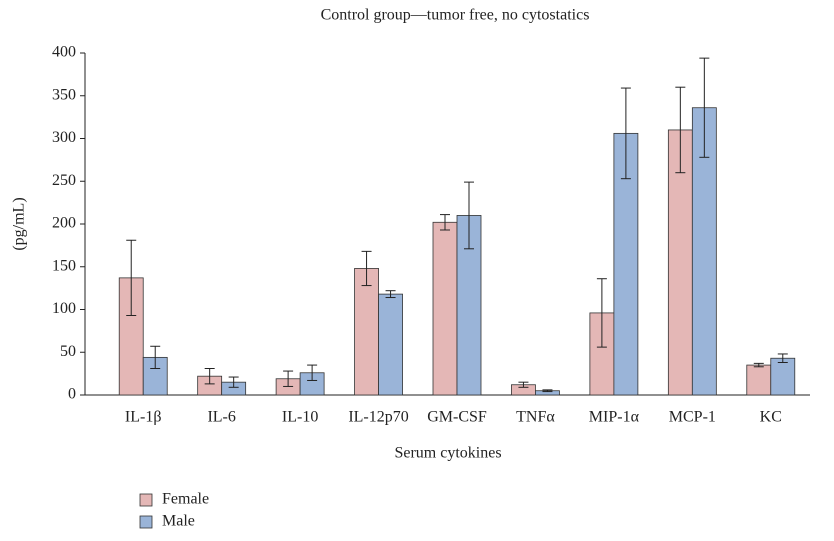 Image resolution: width=834 pixels, height=541 pixels. I want to click on x-tick-label: MIP-1α, so click(614, 417).